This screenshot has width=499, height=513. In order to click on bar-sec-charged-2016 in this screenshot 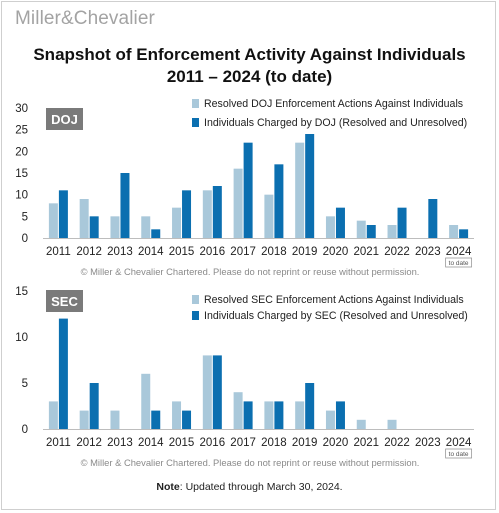, I will do `click(217, 392)`.